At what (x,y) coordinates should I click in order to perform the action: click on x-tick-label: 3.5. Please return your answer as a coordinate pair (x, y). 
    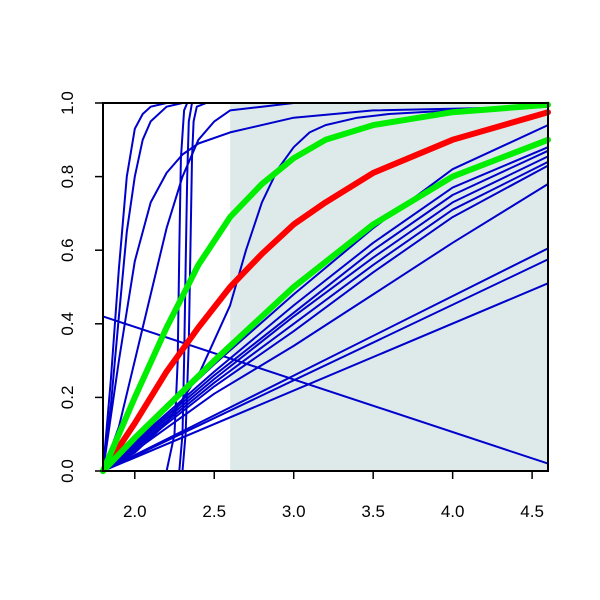
    Looking at the image, I should click on (373, 511).